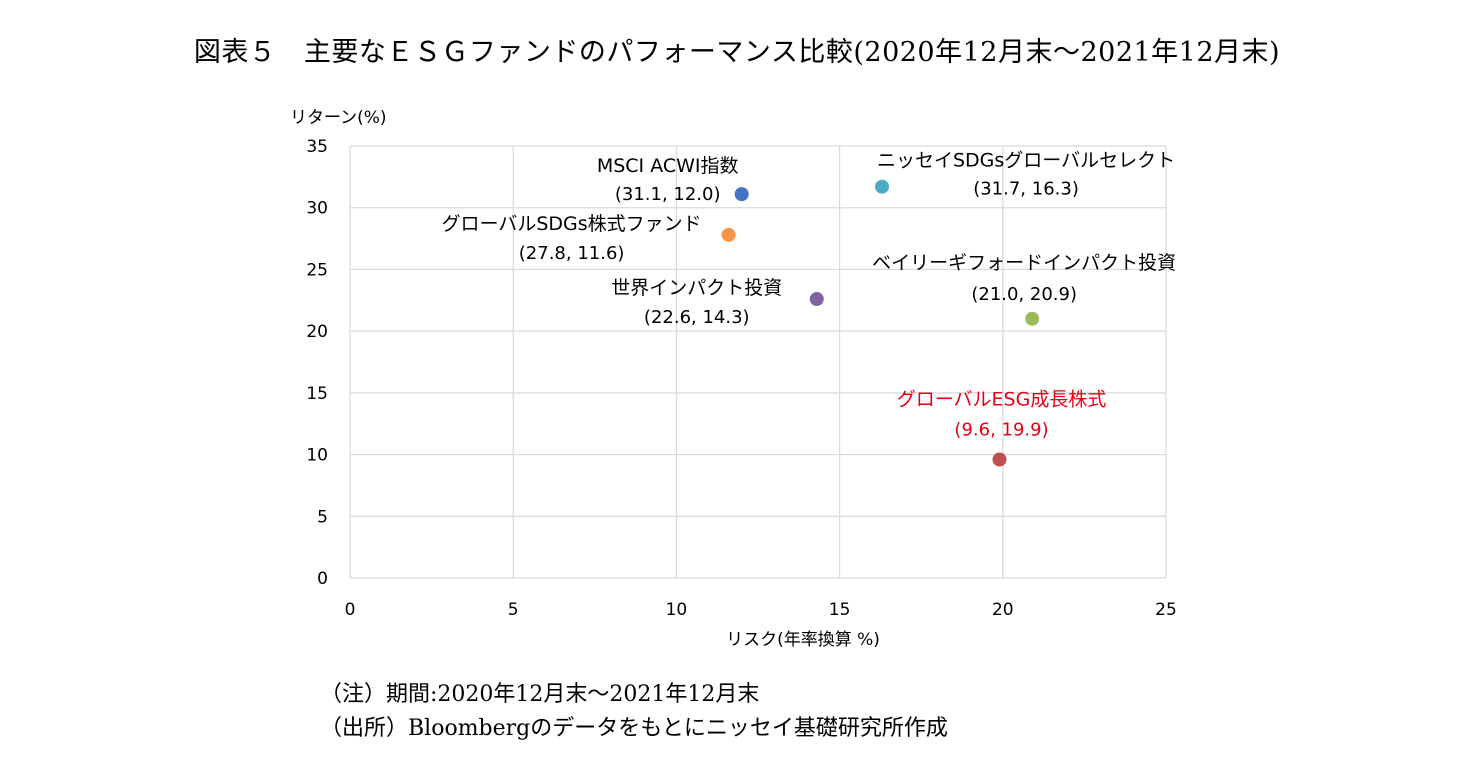 The height and width of the screenshot is (774, 1474). What do you see at coordinates (322, 579) in the screenshot?
I see `y-tick-label: 0` at bounding box center [322, 579].